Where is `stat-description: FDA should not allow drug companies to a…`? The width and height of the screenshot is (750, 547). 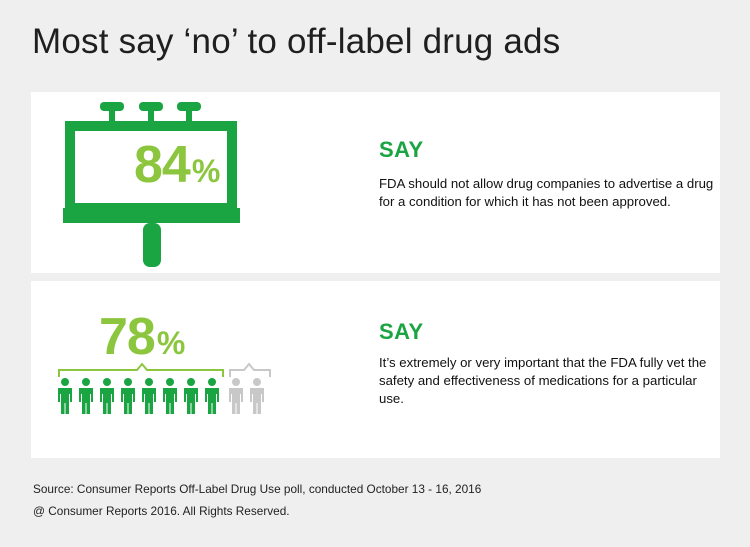 stat-description: FDA should not allow drug companies to a… is located at coordinates (546, 192).